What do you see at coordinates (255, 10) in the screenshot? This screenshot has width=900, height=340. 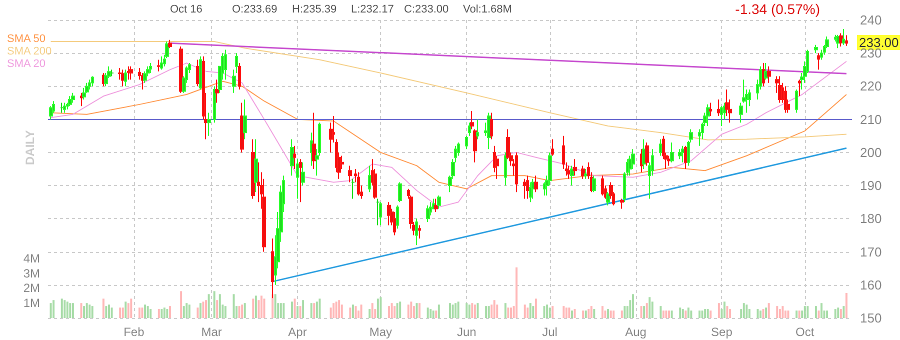 I see `text: O:233.69` at bounding box center [255, 10].